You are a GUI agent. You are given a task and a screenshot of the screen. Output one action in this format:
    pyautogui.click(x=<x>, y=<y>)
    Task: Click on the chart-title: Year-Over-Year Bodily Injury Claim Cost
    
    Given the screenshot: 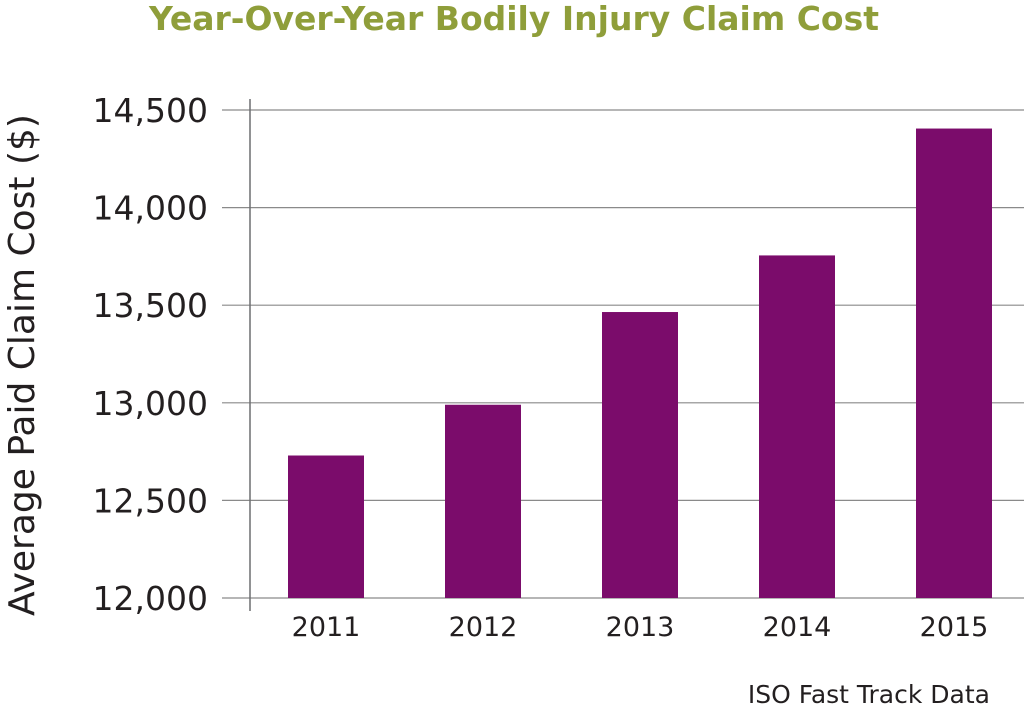 What is the action you would take?
    pyautogui.click(x=513, y=19)
    